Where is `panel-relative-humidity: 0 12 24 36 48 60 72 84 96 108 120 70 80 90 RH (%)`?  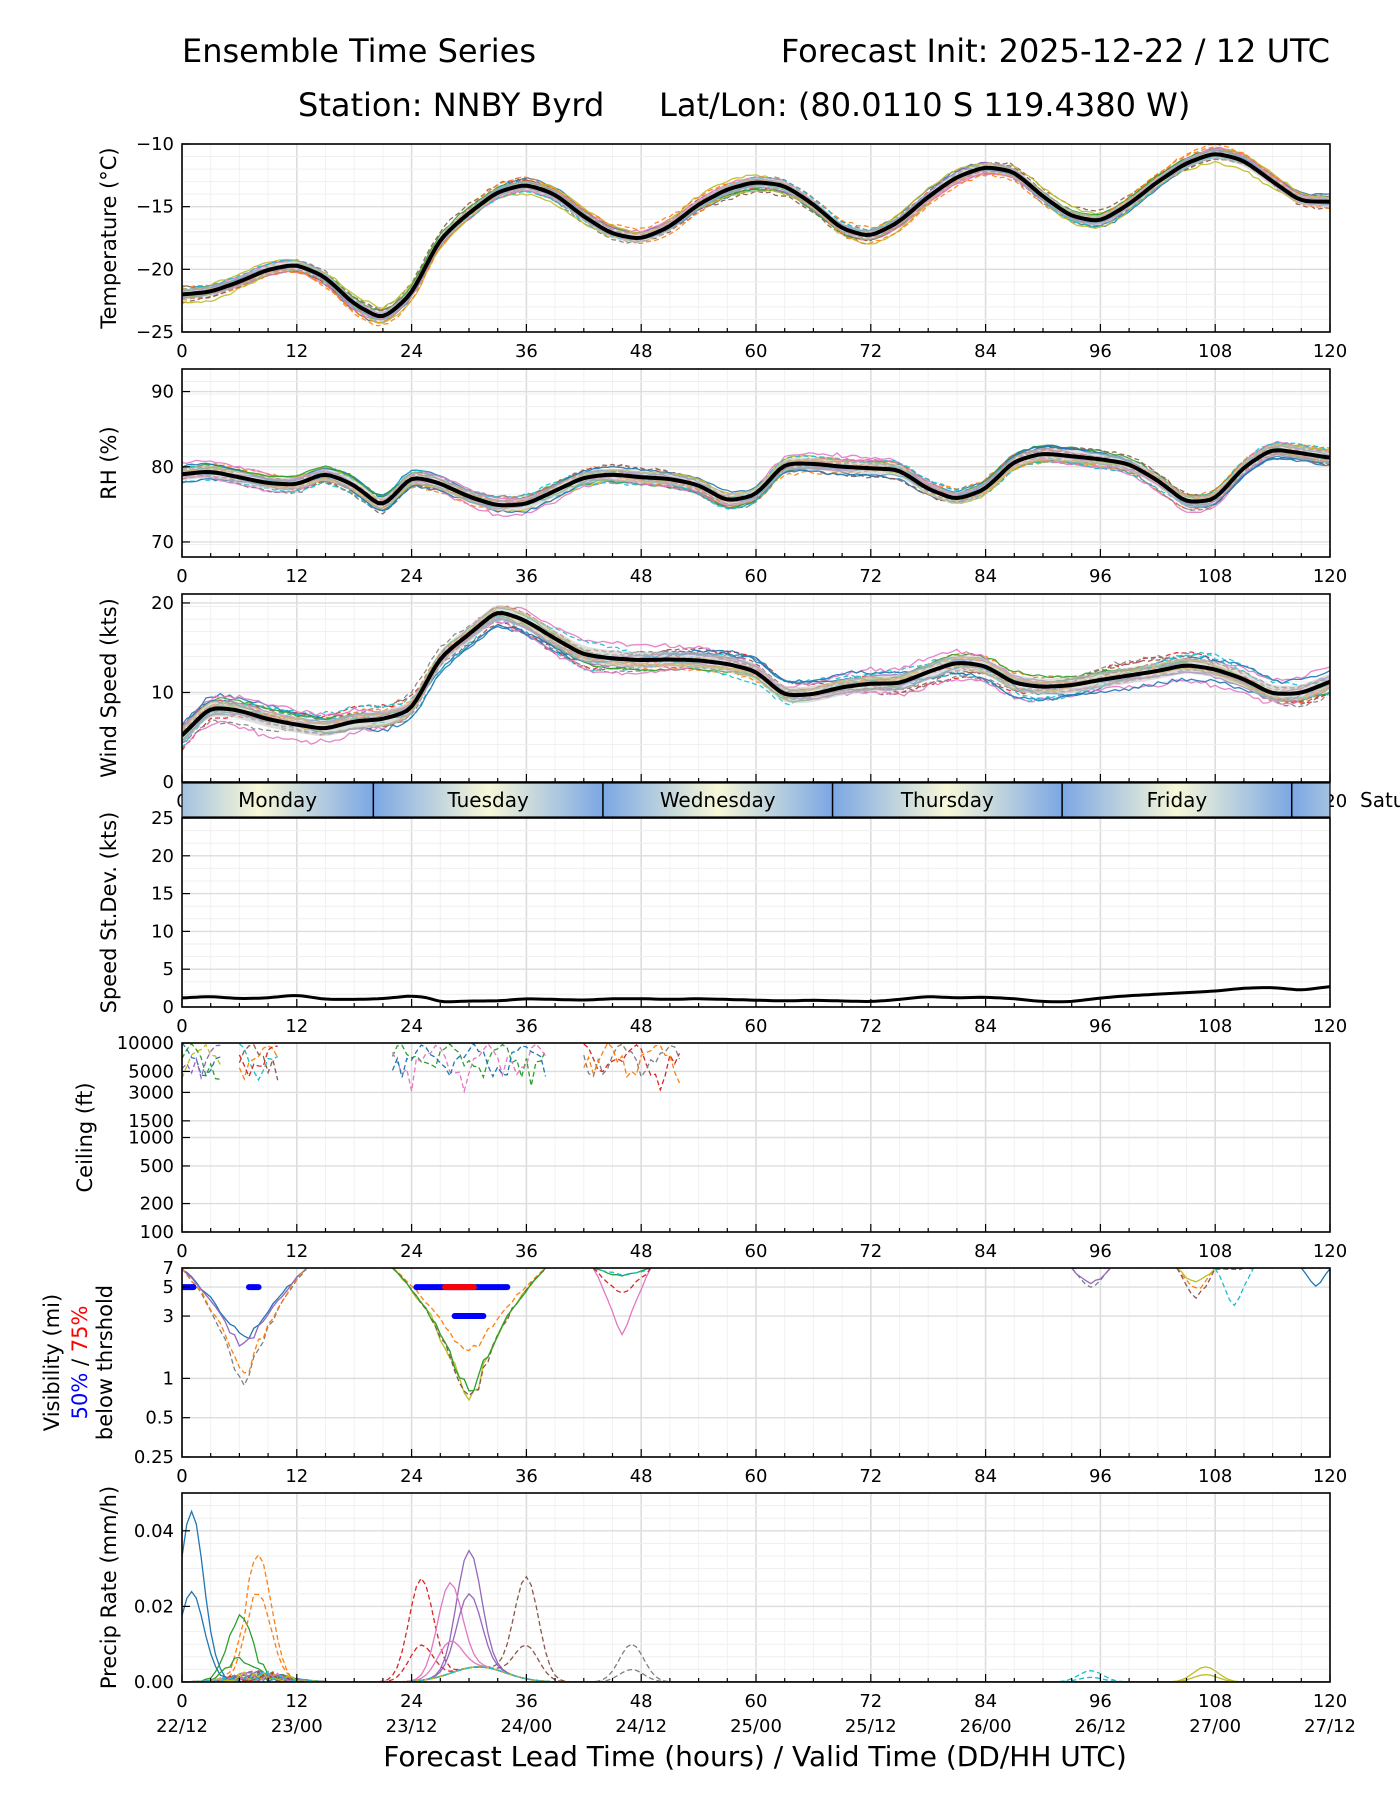 panel-relative-humidity: 0 12 24 36 48 60 72 84 96 108 120 70 80 90 RH (%) is located at coordinates (722, 477).